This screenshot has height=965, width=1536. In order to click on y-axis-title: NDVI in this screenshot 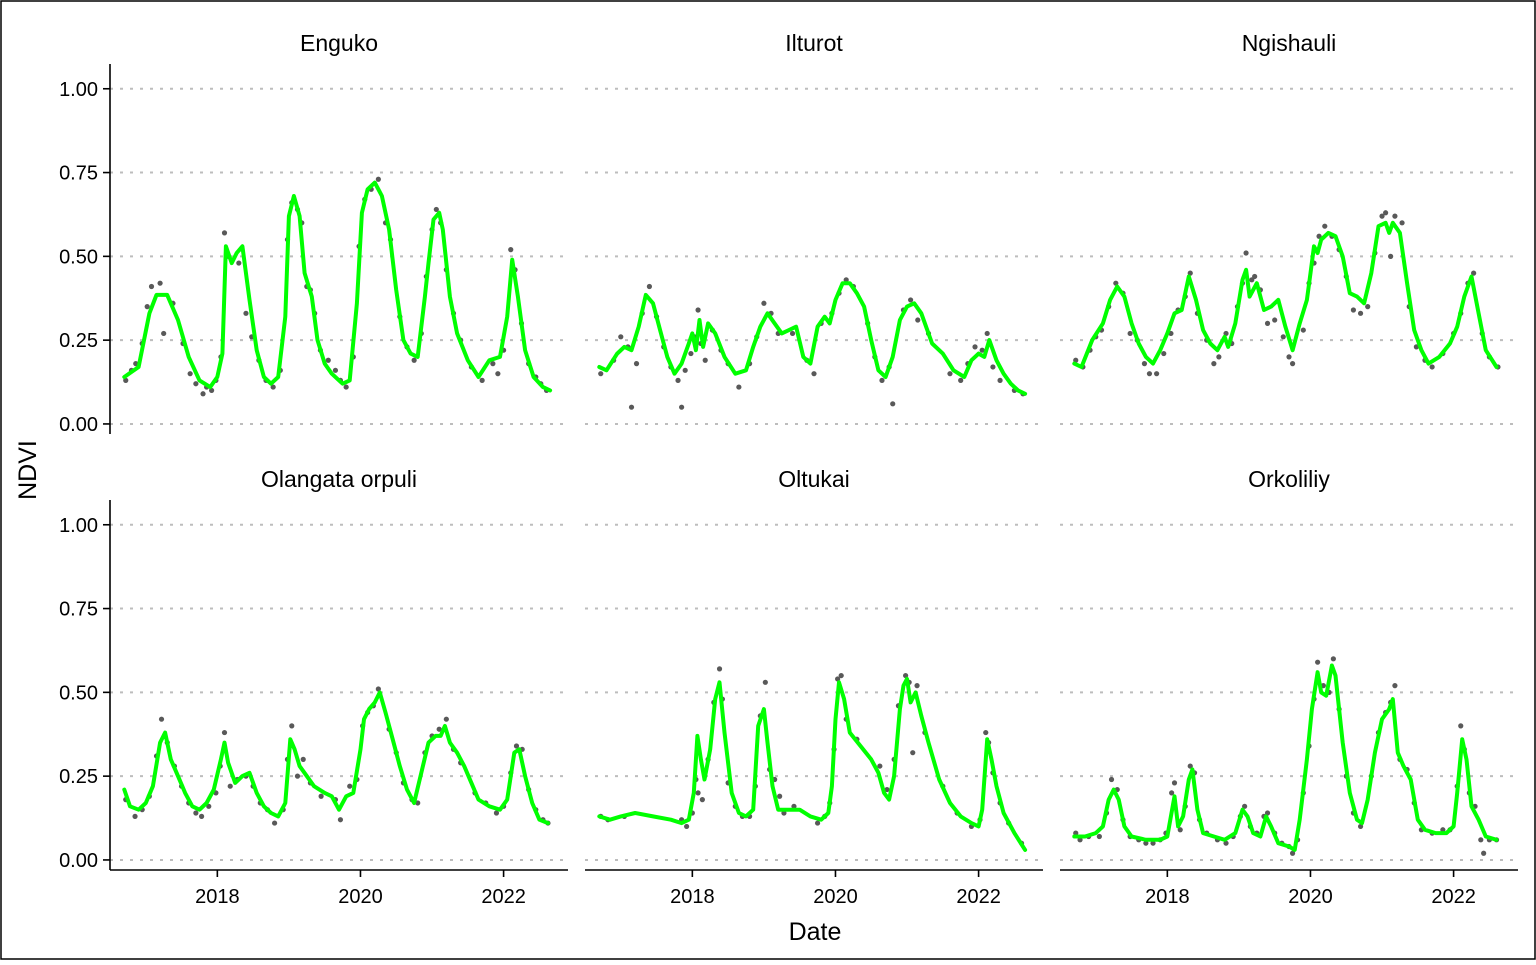, I will do `click(28, 470)`.